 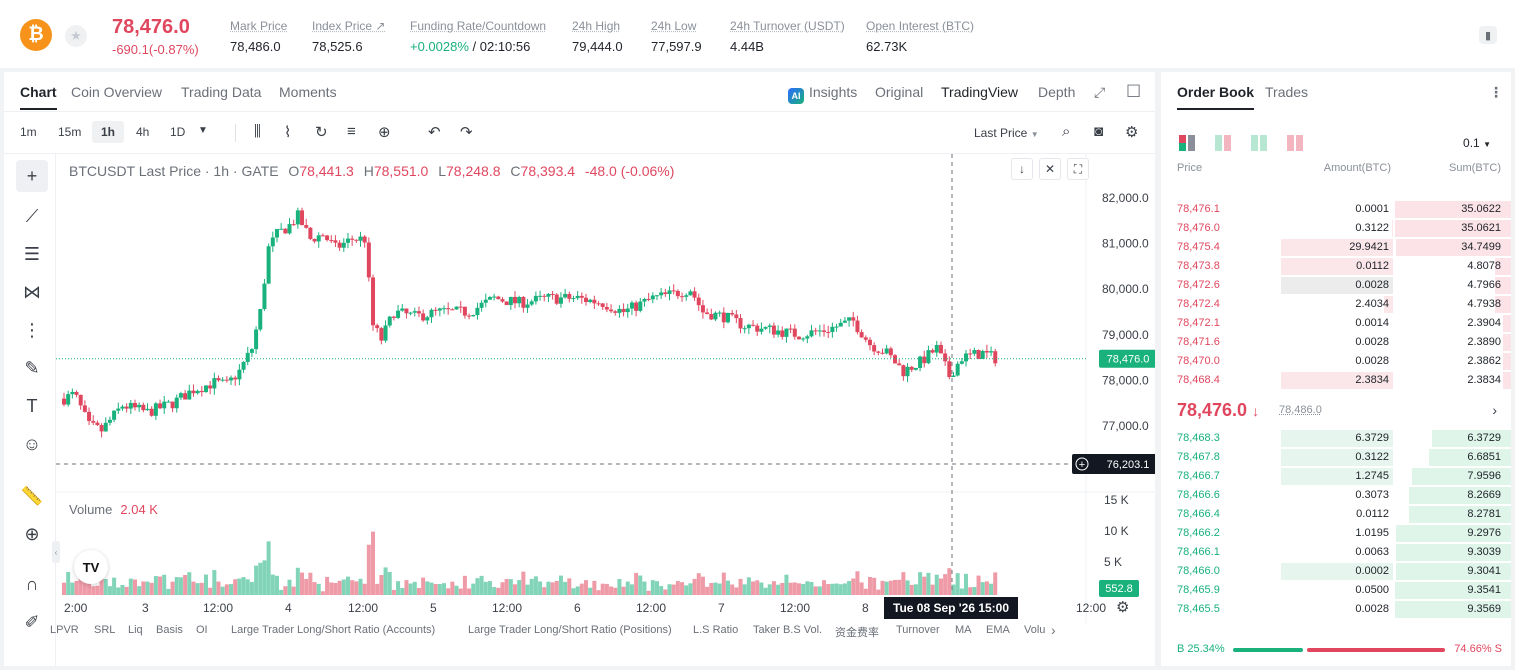 What do you see at coordinates (1216, 97) in the screenshot?
I see `tab-order-book: Order Book` at bounding box center [1216, 97].